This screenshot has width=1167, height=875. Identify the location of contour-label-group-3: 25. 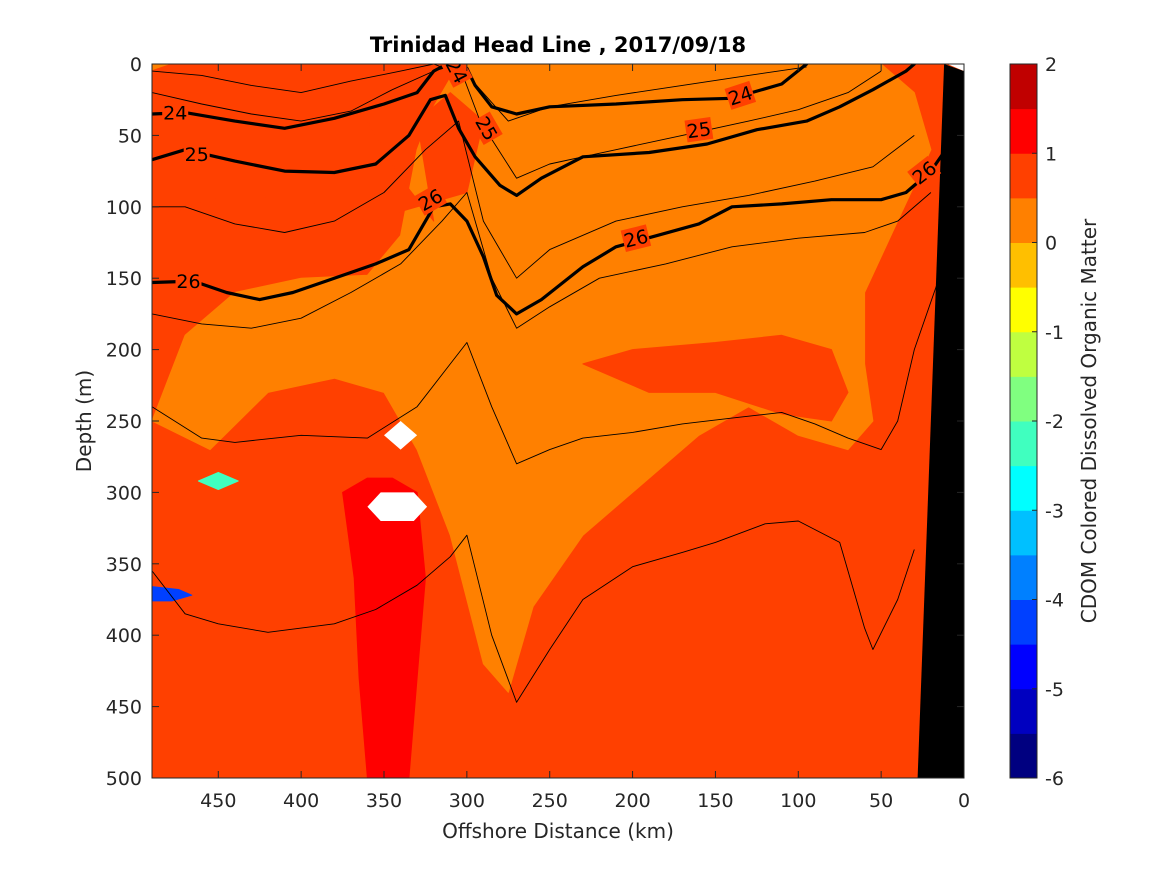
(196, 154).